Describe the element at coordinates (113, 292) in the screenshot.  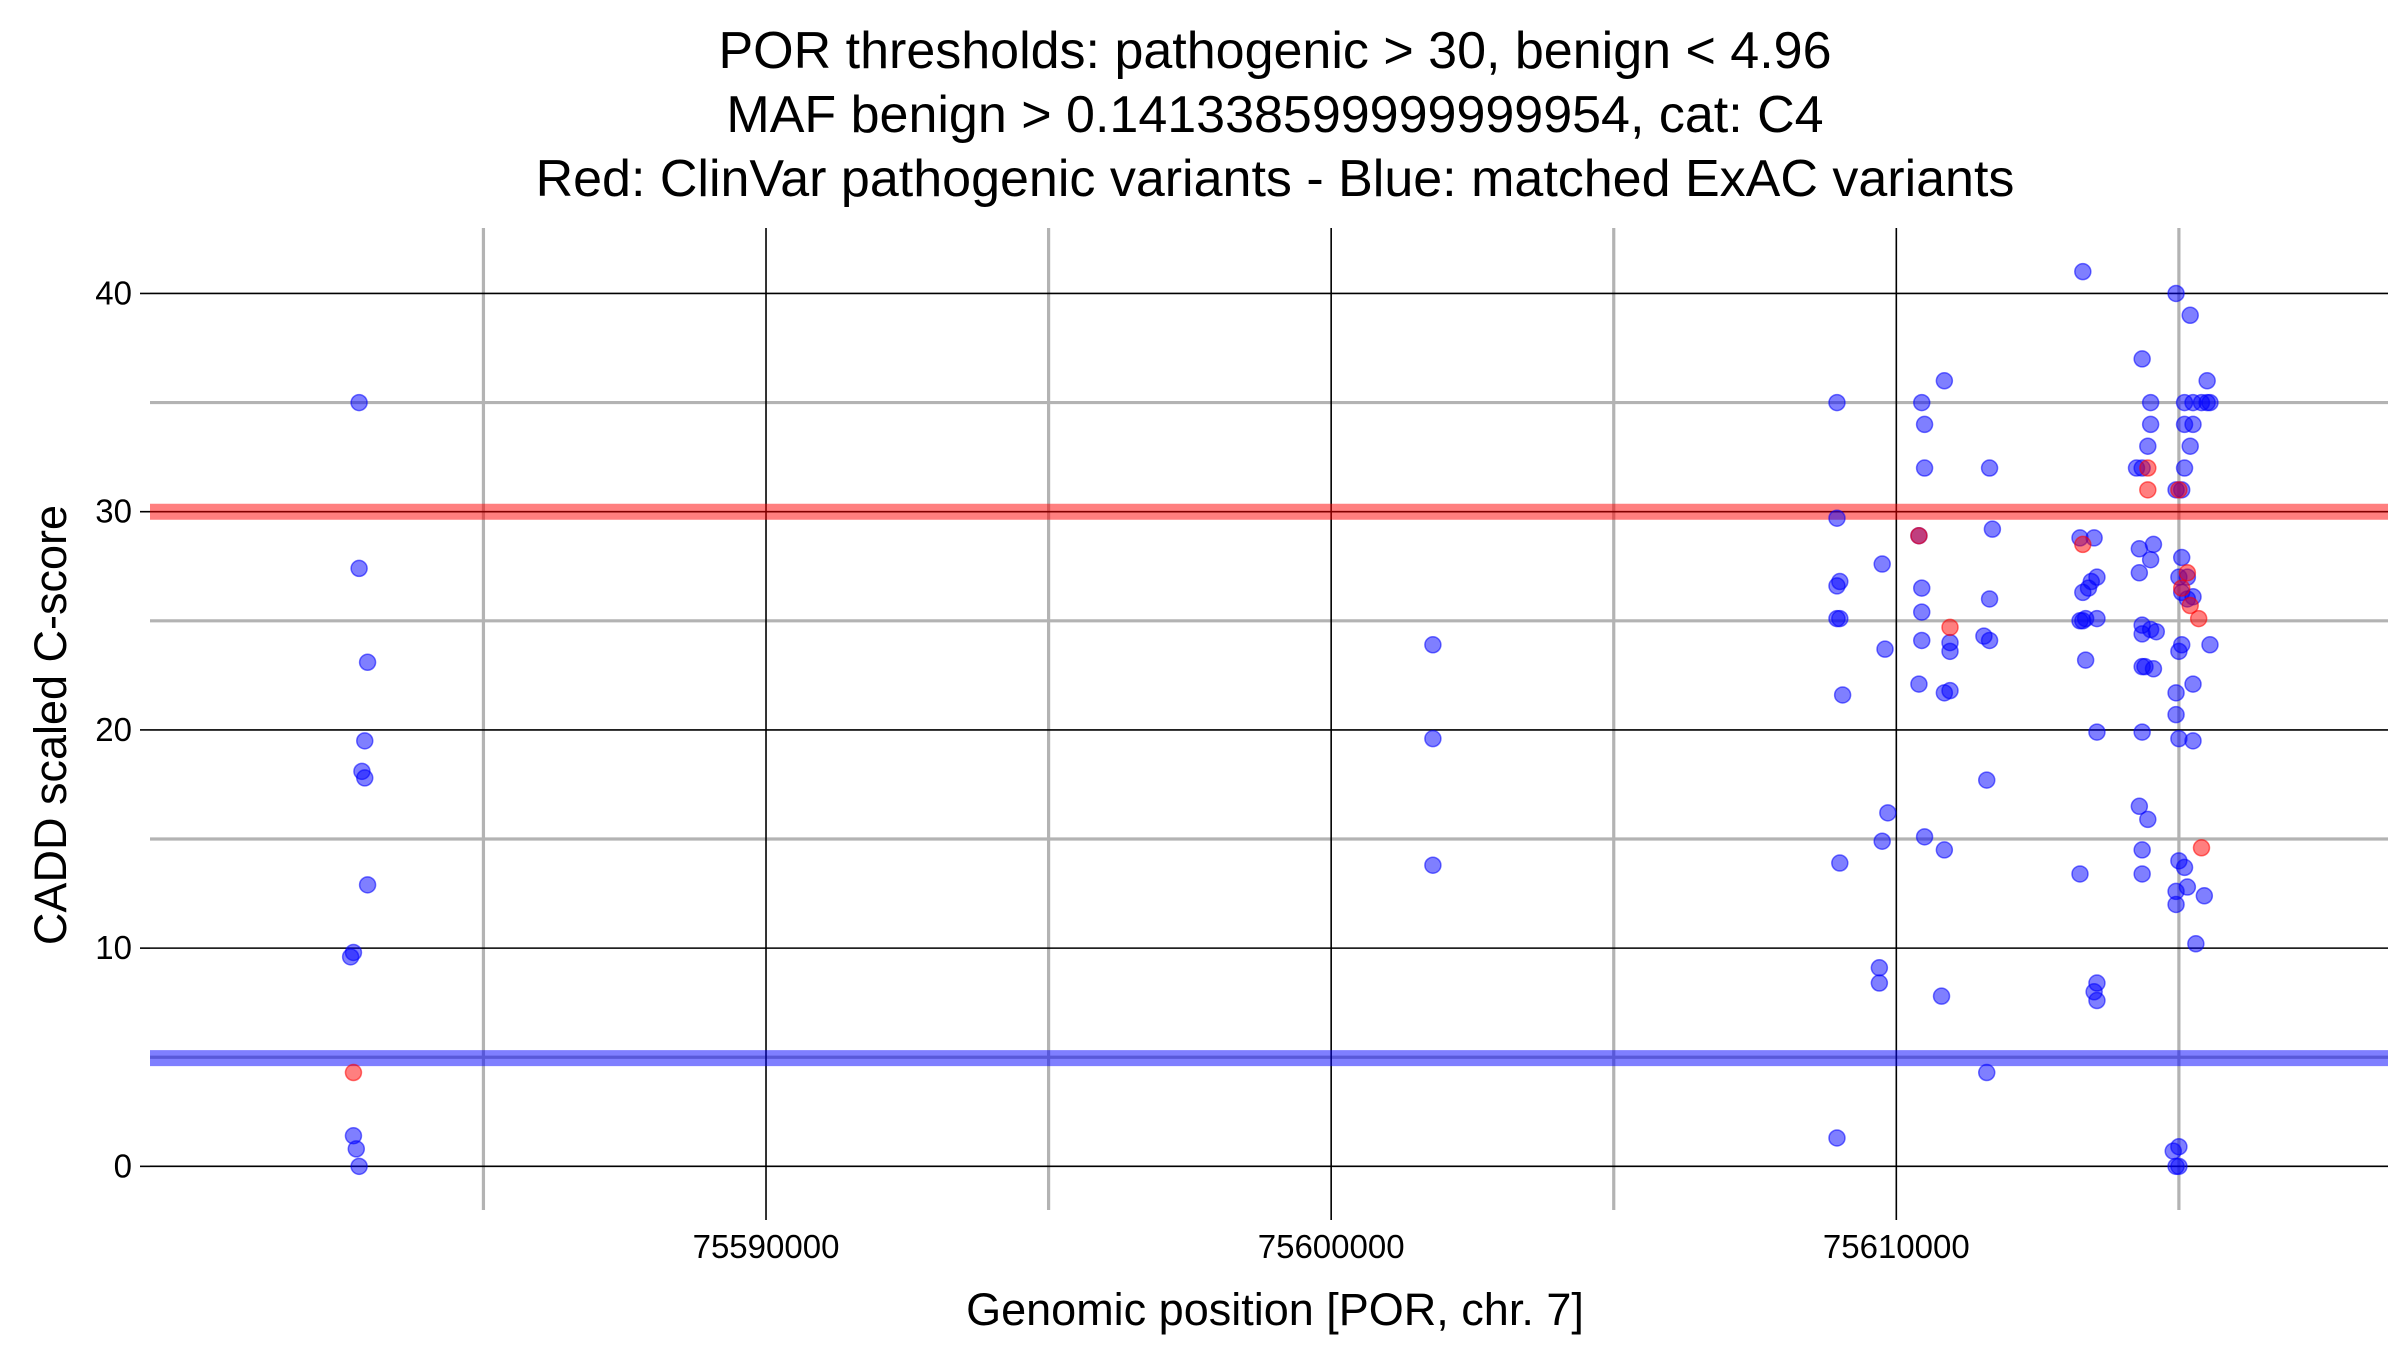
I see `y-tick-label: 40` at that location.